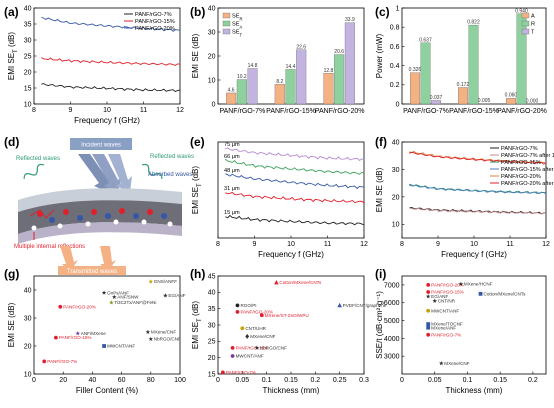 The image size is (554, 408). I want to click on x-tick-label: 0, so click(218, 380).